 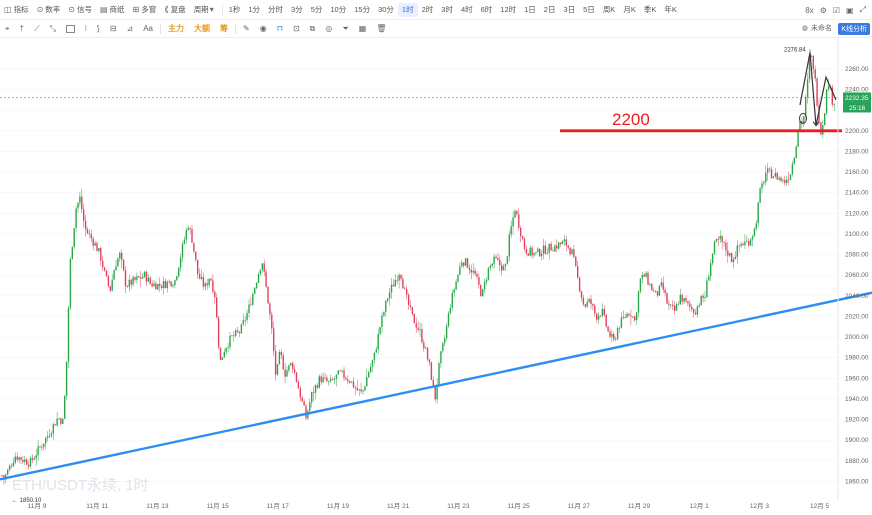 What do you see at coordinates (549, 9) in the screenshot?
I see `interval-15: 2日` at bounding box center [549, 9].